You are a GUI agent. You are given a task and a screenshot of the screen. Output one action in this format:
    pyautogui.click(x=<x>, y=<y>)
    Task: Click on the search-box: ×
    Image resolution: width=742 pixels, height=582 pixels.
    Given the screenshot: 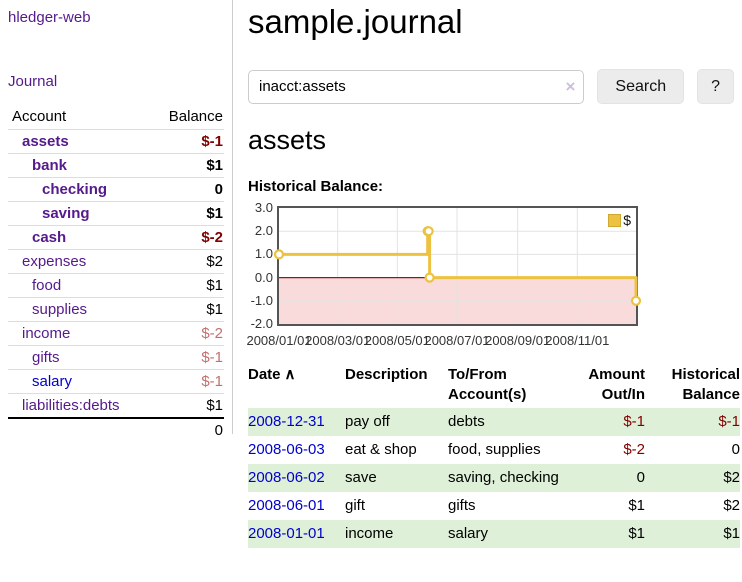 What is the action you would take?
    pyautogui.click(x=416, y=86)
    